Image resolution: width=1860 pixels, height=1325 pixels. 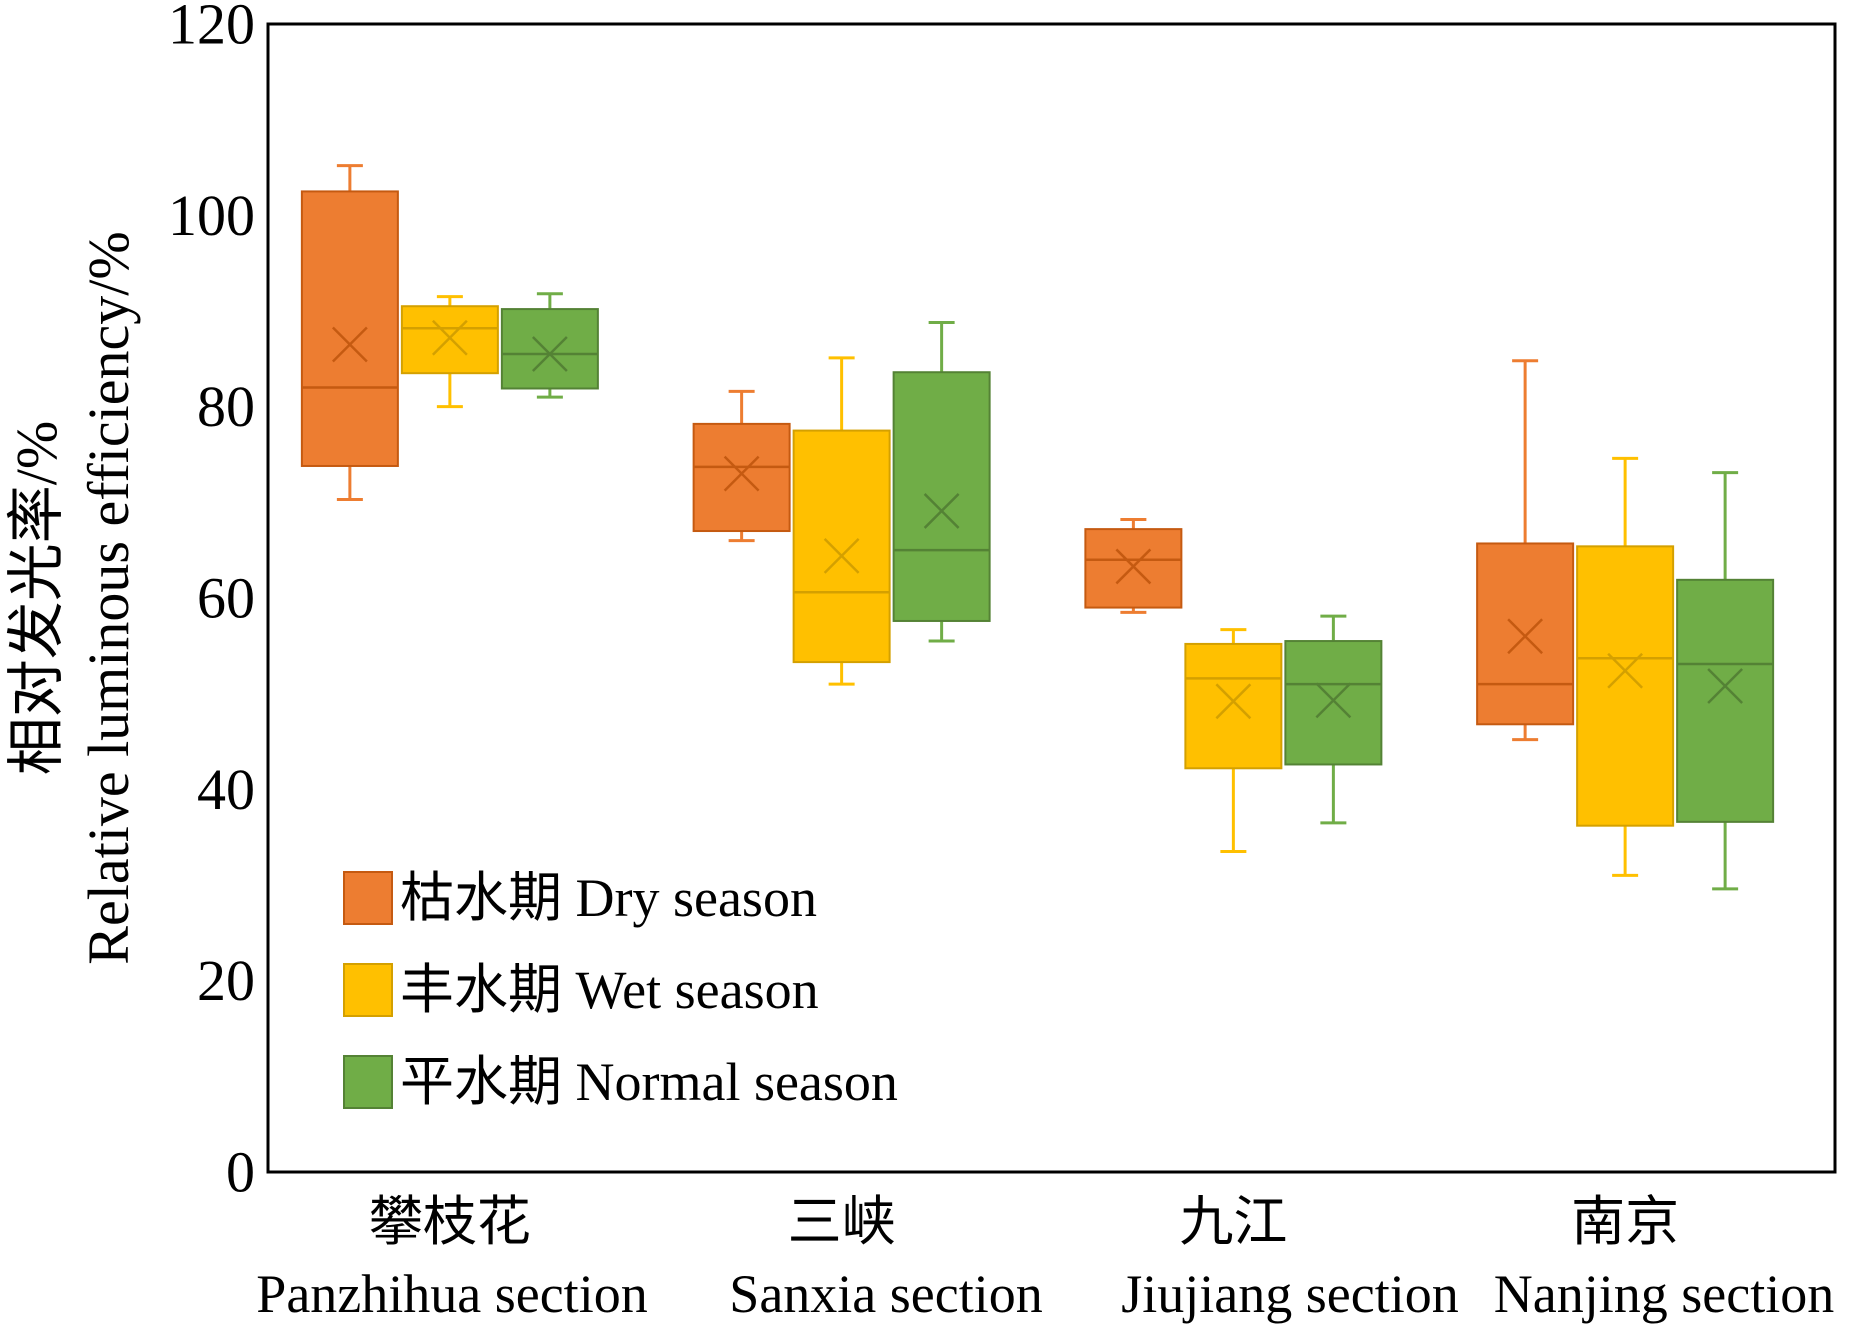 I want to click on y-tick-label: 40, so click(x=226, y=789).